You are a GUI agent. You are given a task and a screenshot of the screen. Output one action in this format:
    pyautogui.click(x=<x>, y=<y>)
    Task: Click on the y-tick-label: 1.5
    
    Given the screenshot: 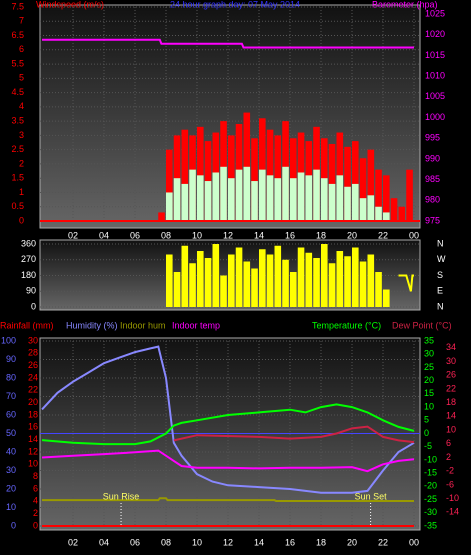 What is the action you would take?
    pyautogui.click(x=17, y=178)
    